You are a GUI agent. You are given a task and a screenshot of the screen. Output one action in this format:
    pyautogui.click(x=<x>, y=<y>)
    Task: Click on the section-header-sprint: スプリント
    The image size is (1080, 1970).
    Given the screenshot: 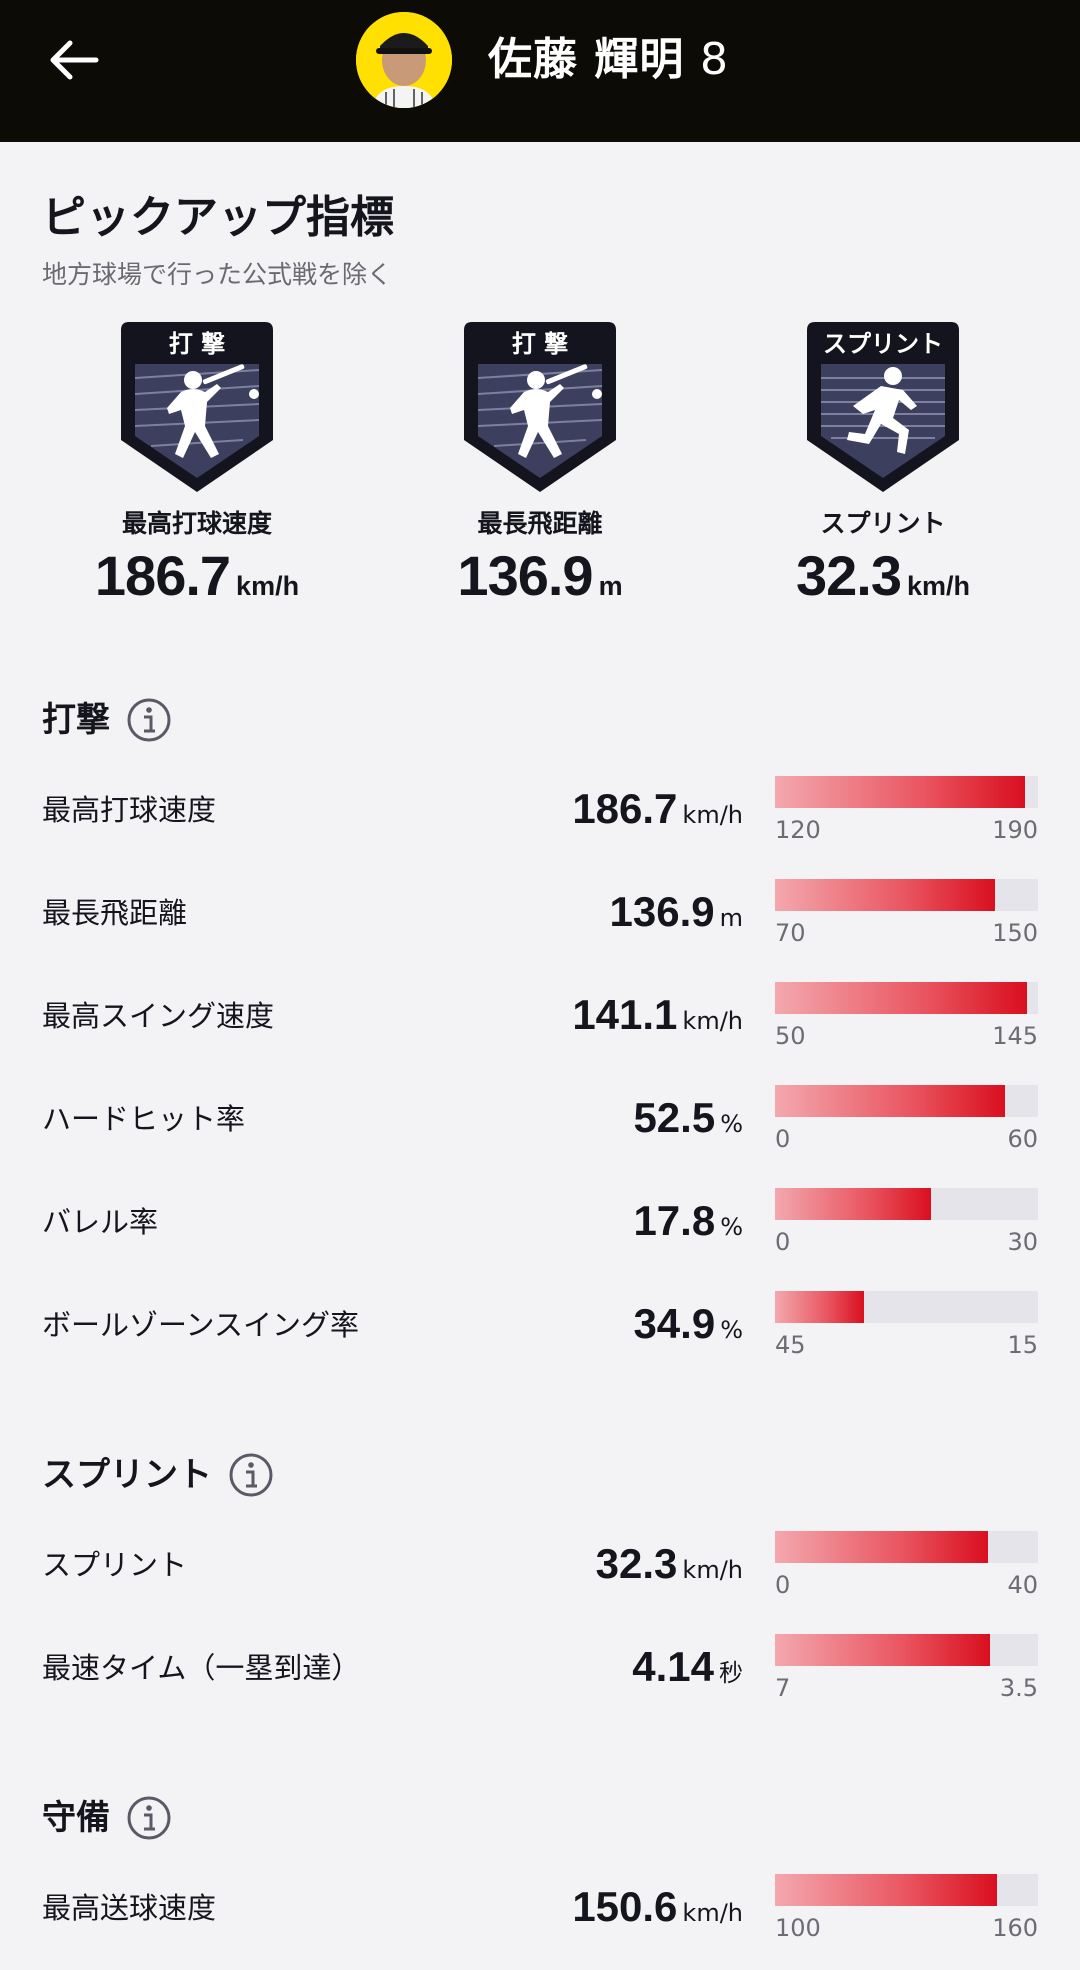 What is the action you would take?
    pyautogui.click(x=158, y=1475)
    